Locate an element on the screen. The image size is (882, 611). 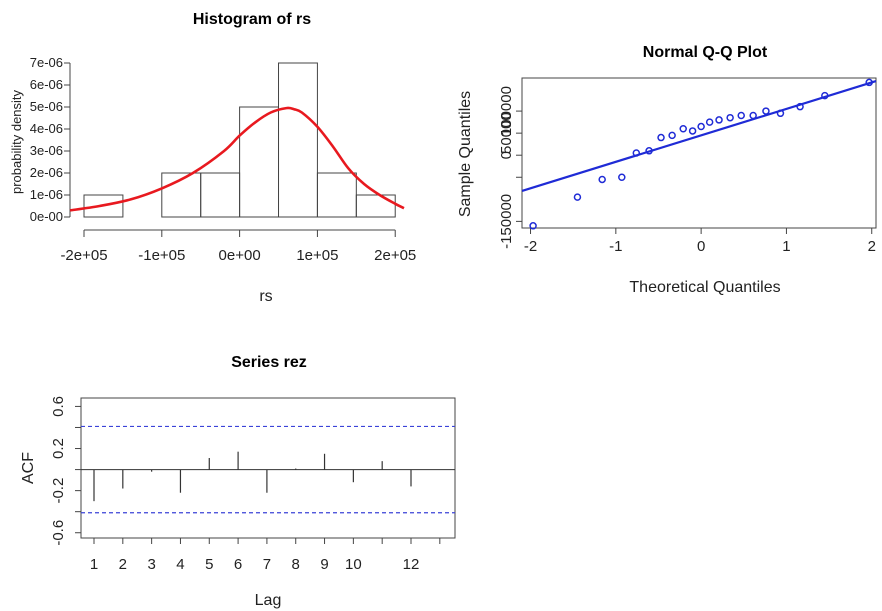
qq-x-tick-label: -1 is located at coordinates (615, 246).